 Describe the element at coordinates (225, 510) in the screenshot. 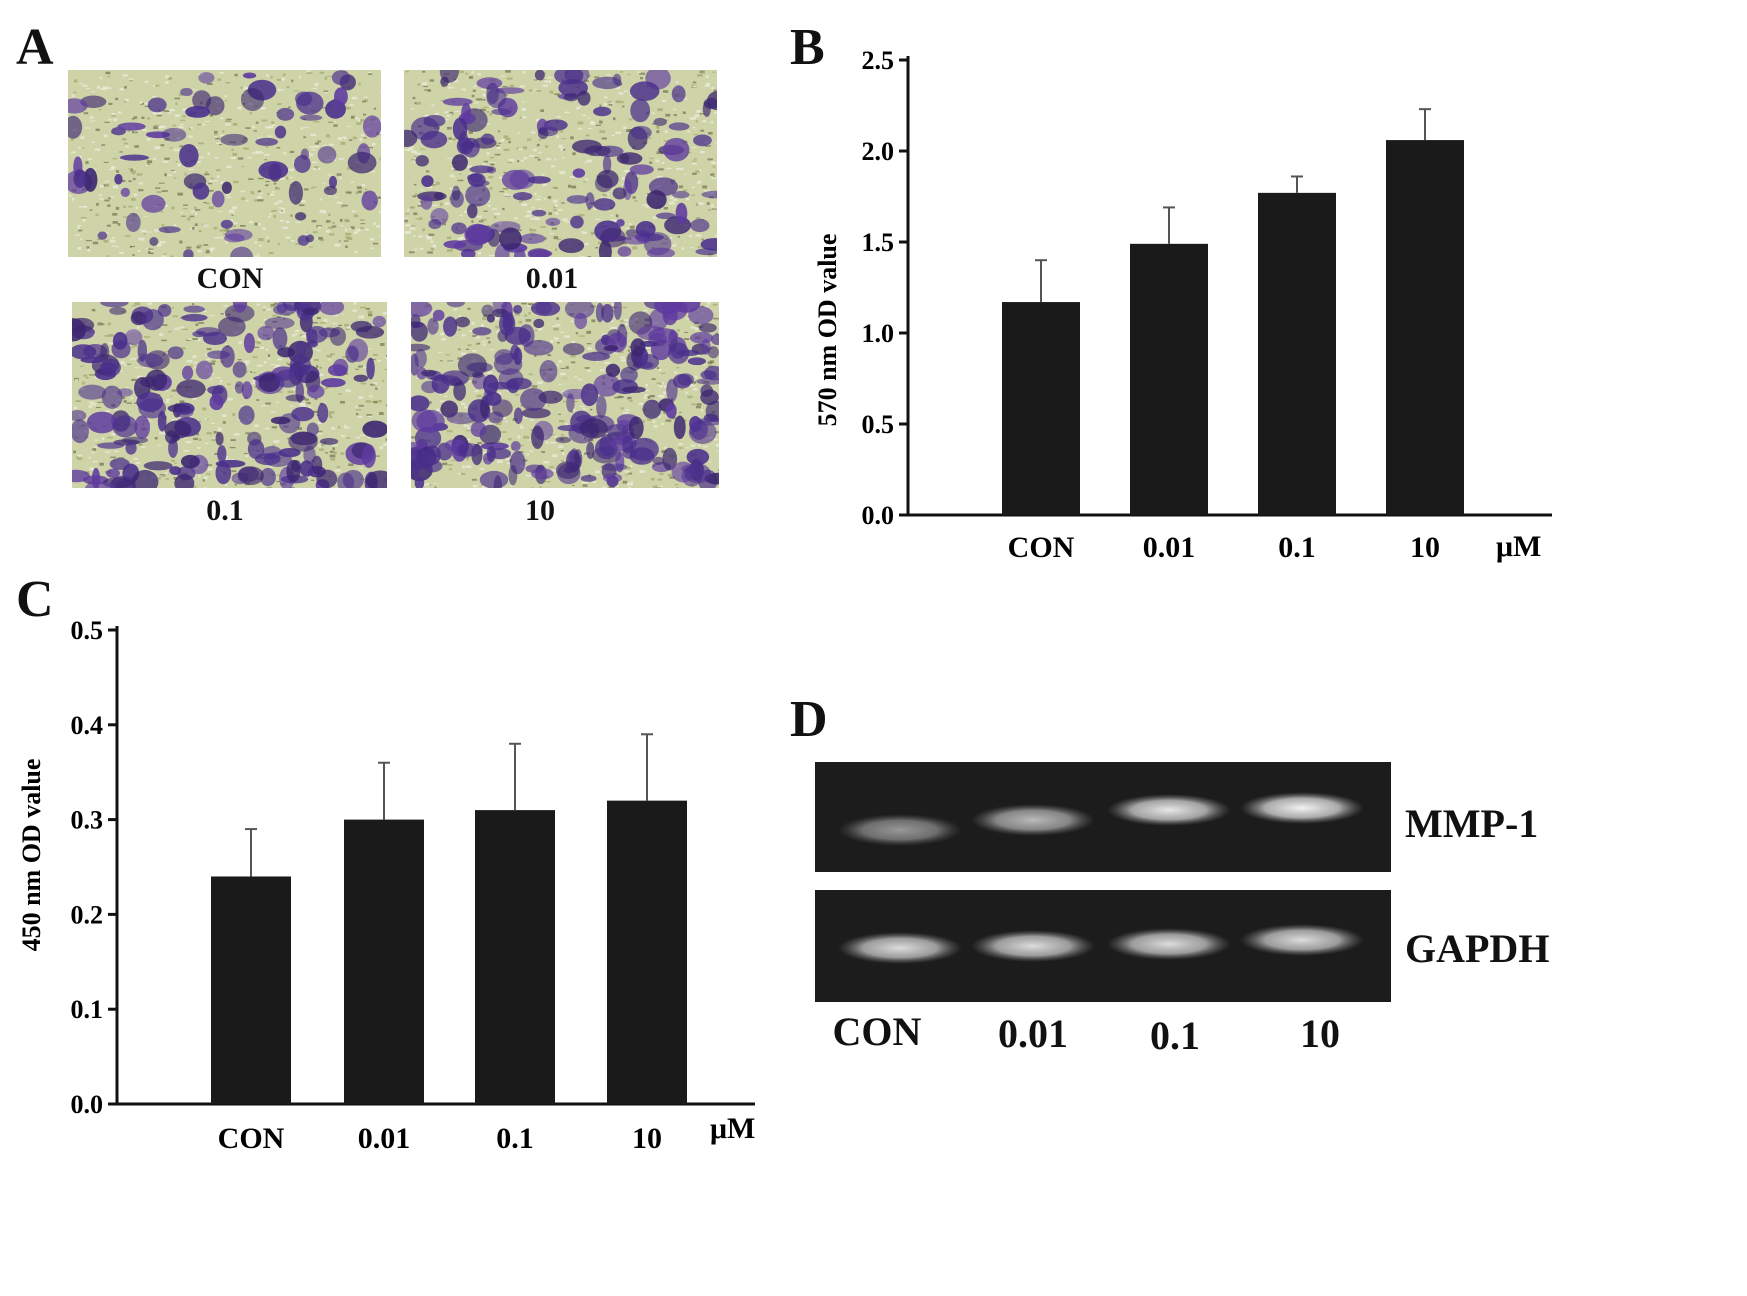

I see `micrograph-label-0-1: 0.1` at that location.